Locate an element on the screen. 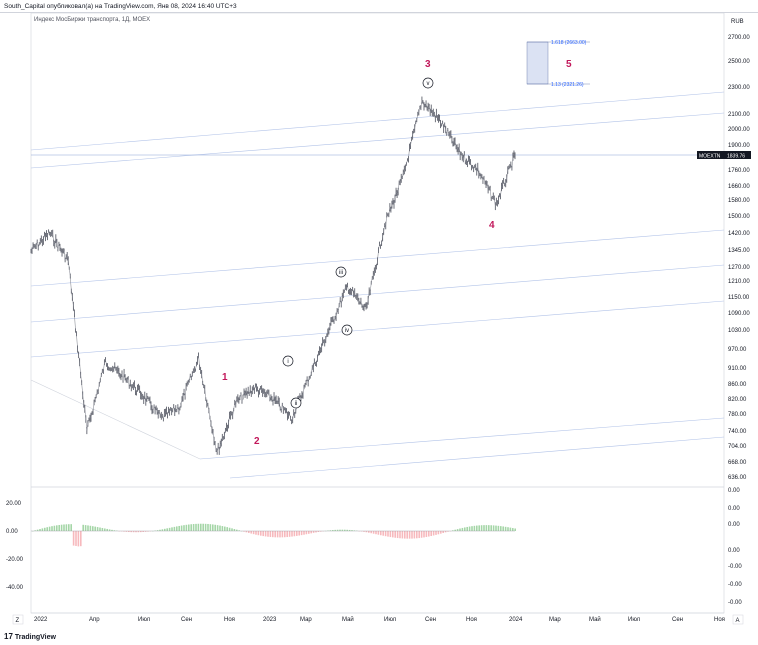 This screenshot has height=645, width=758. fib-upper-label: 1.618 (2663.00) is located at coordinates (569, 43).